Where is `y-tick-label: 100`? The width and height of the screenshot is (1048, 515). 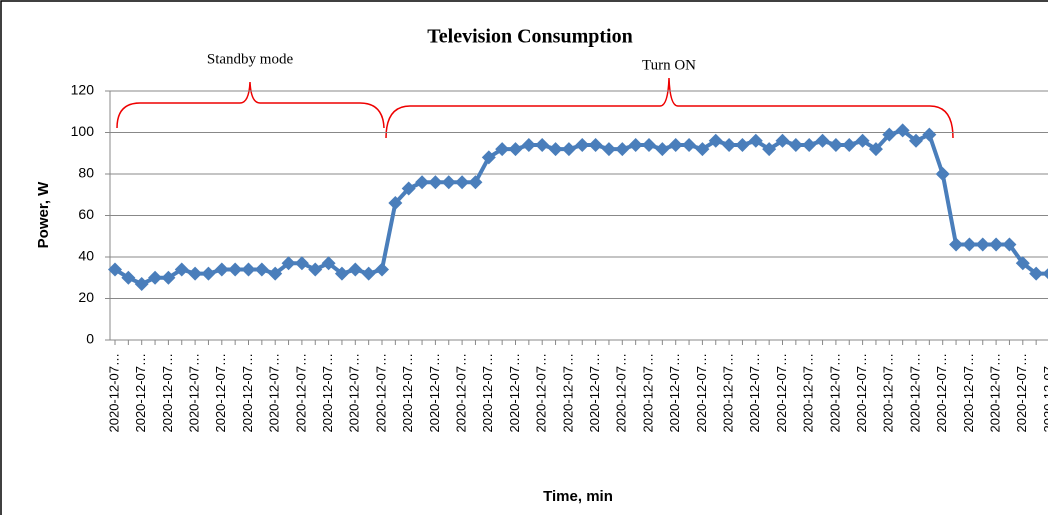
y-tick-label: 100 is located at coordinates (83, 131).